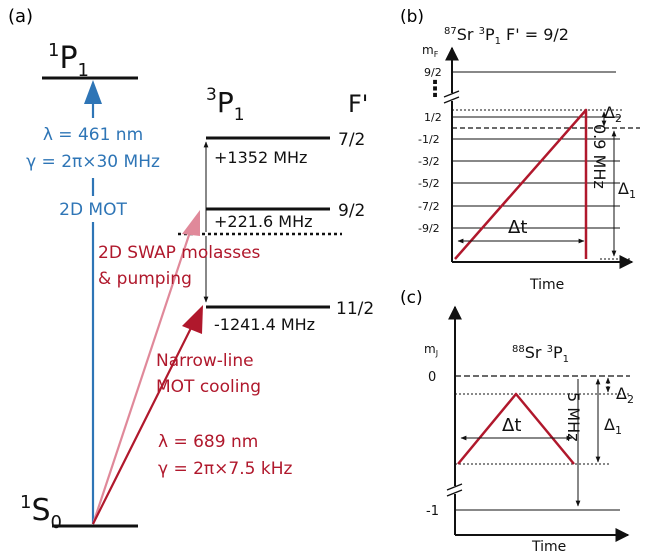  What do you see at coordinates (429, 183) in the screenshot?
I see `mf-tick-m5-2: -5/2` at bounding box center [429, 183].